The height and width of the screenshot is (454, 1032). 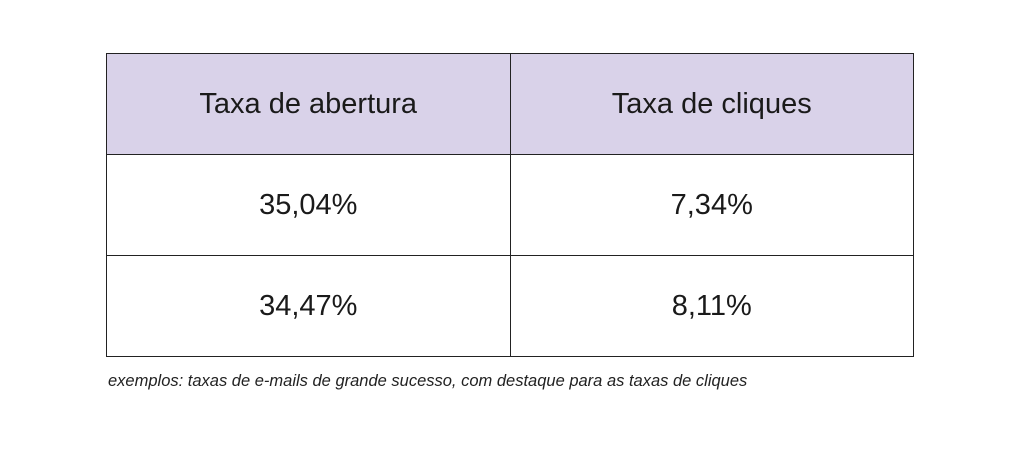 What do you see at coordinates (308, 306) in the screenshot?
I see `cell-open-rate: 34,47%` at bounding box center [308, 306].